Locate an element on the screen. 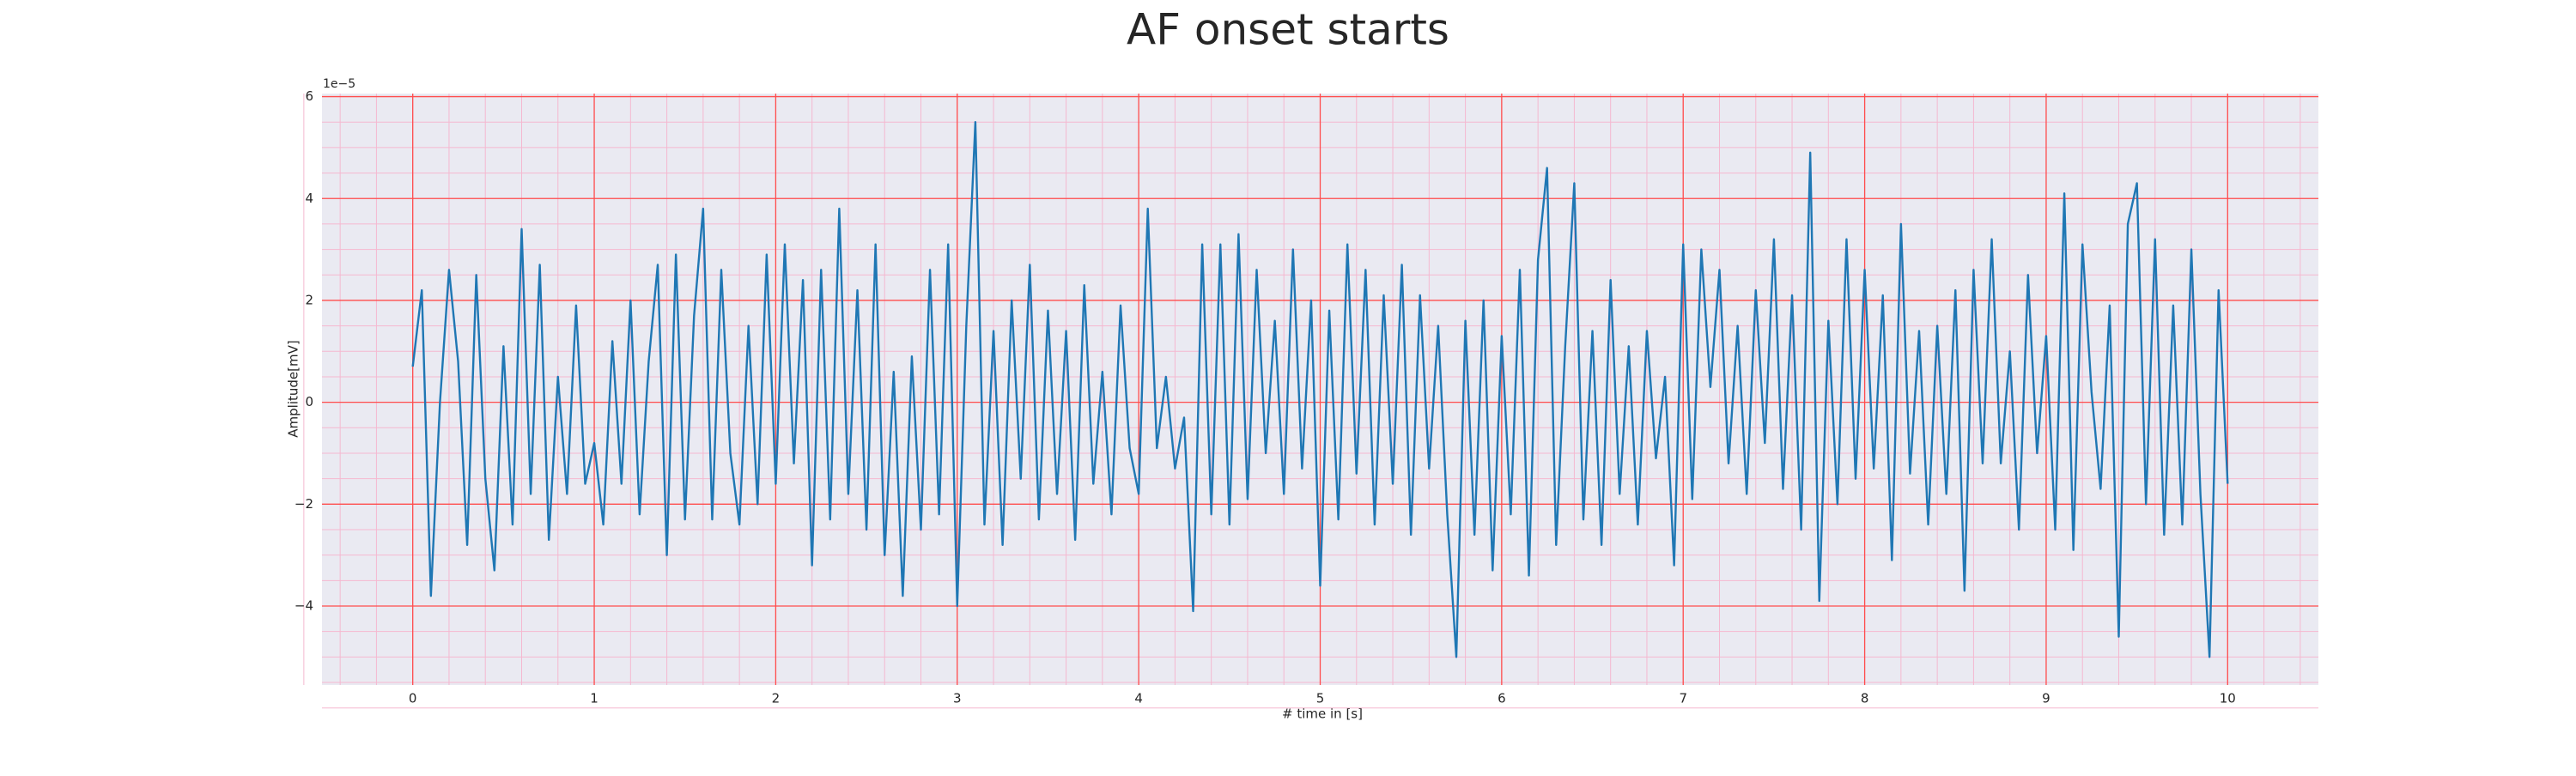  x-tick-label: 3 is located at coordinates (958, 699).